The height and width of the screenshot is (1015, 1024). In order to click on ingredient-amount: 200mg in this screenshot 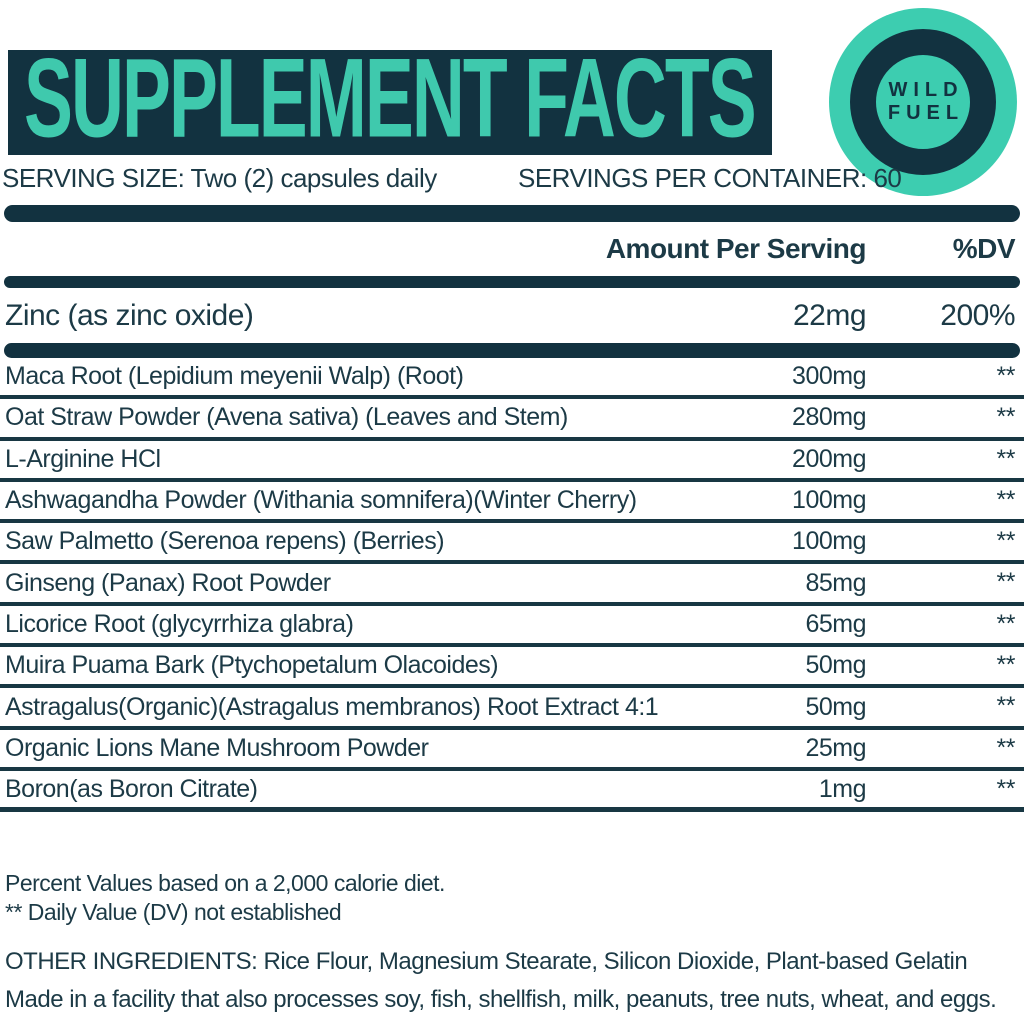, I will do `click(829, 458)`.